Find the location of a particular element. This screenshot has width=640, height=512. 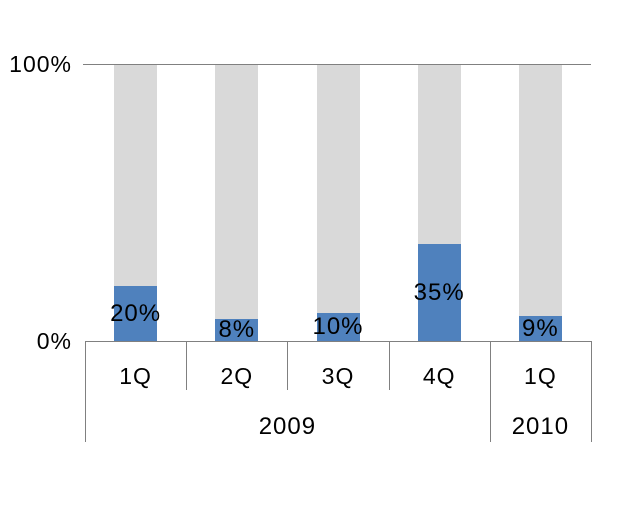

bar-value-label: 35% is located at coordinates (439, 292).